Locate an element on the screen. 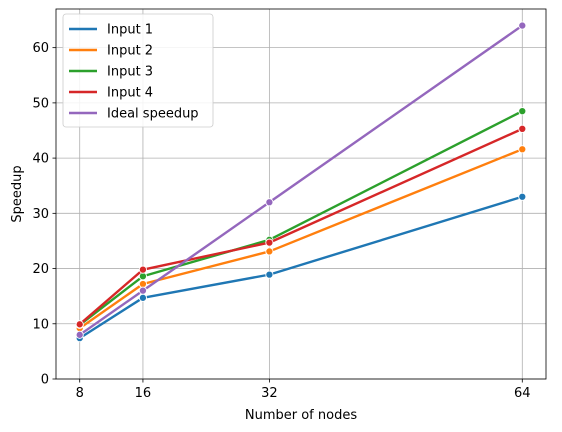 The height and width of the screenshot is (432, 562). y-tick-label: 20 is located at coordinates (40, 269).